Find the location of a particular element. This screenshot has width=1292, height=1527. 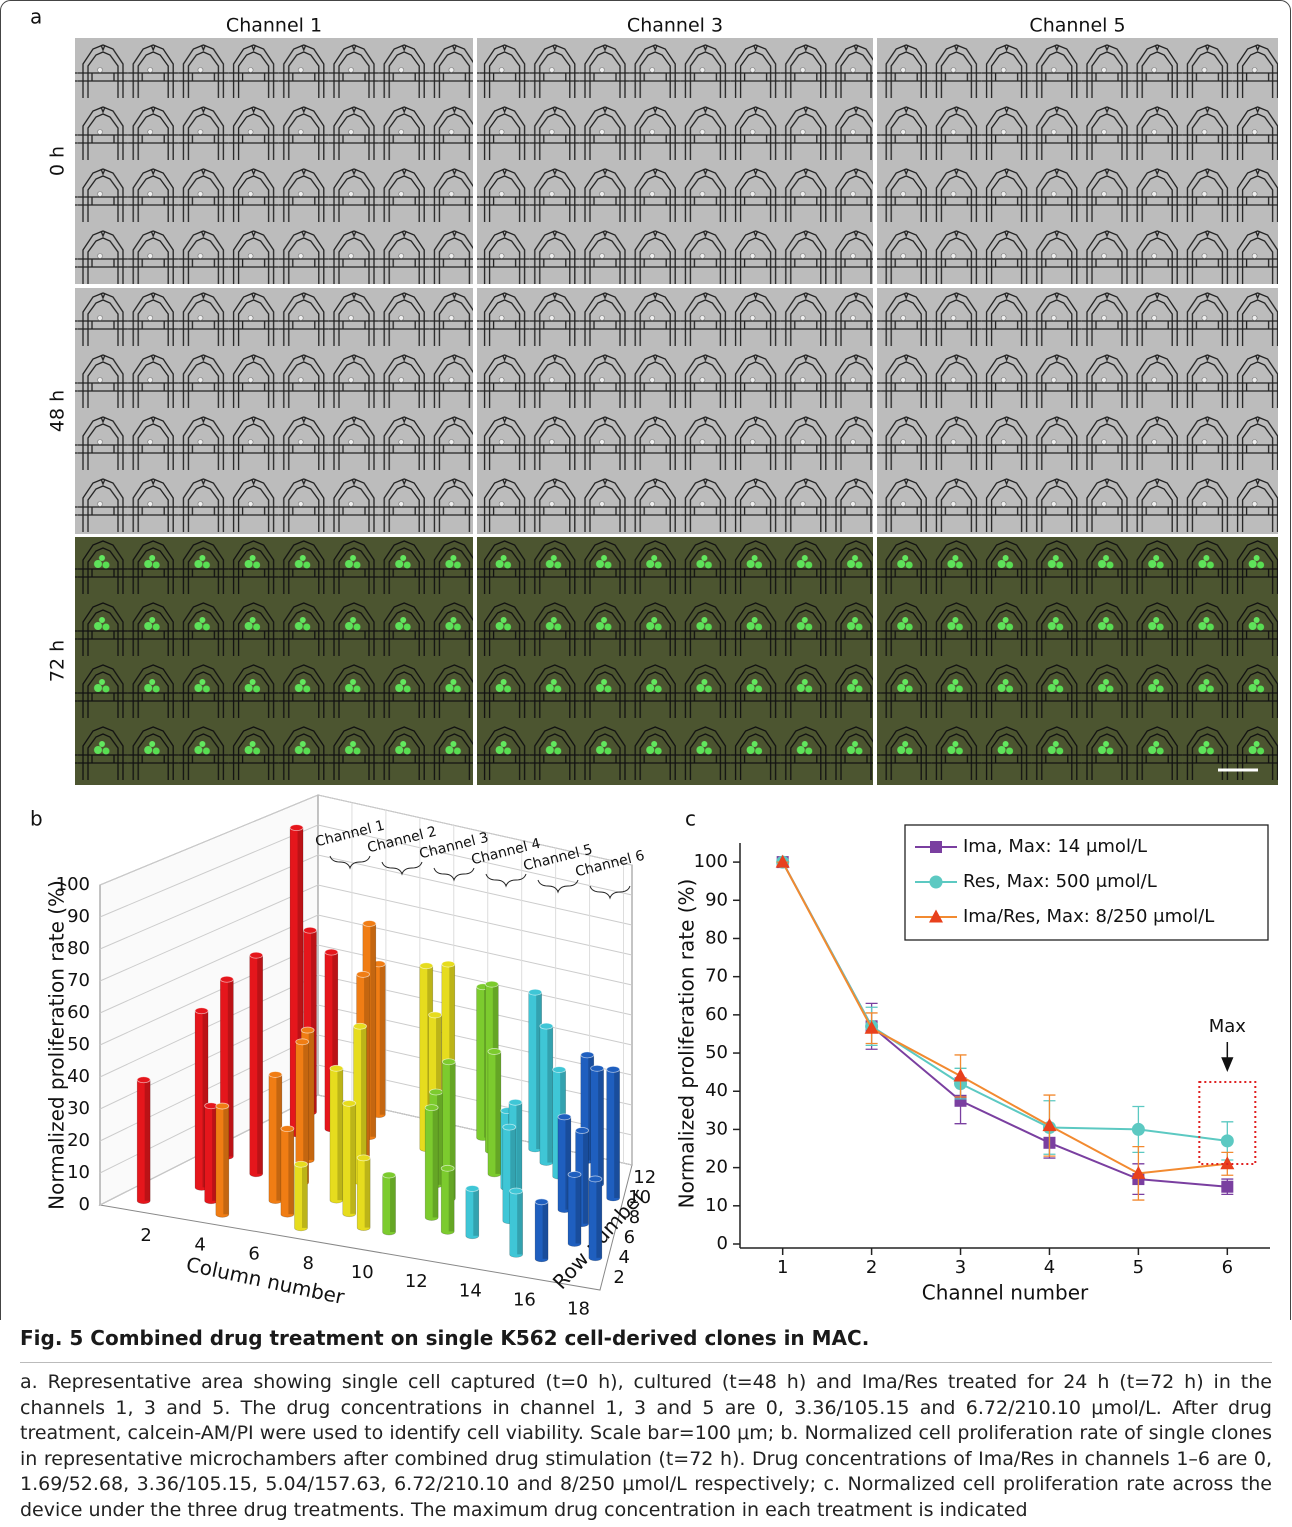

x-tick-label: 2 is located at coordinates (871, 1267).